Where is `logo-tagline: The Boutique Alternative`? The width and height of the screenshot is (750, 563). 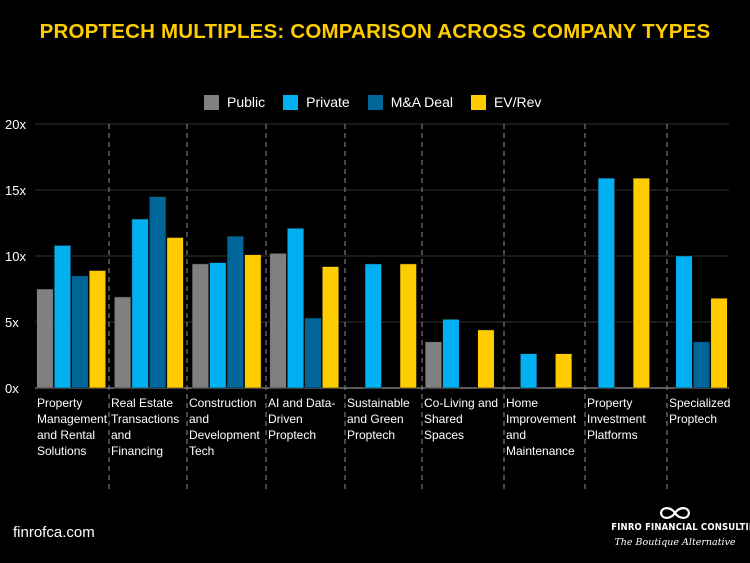 logo-tagline: The Boutique Alternative is located at coordinates (675, 542).